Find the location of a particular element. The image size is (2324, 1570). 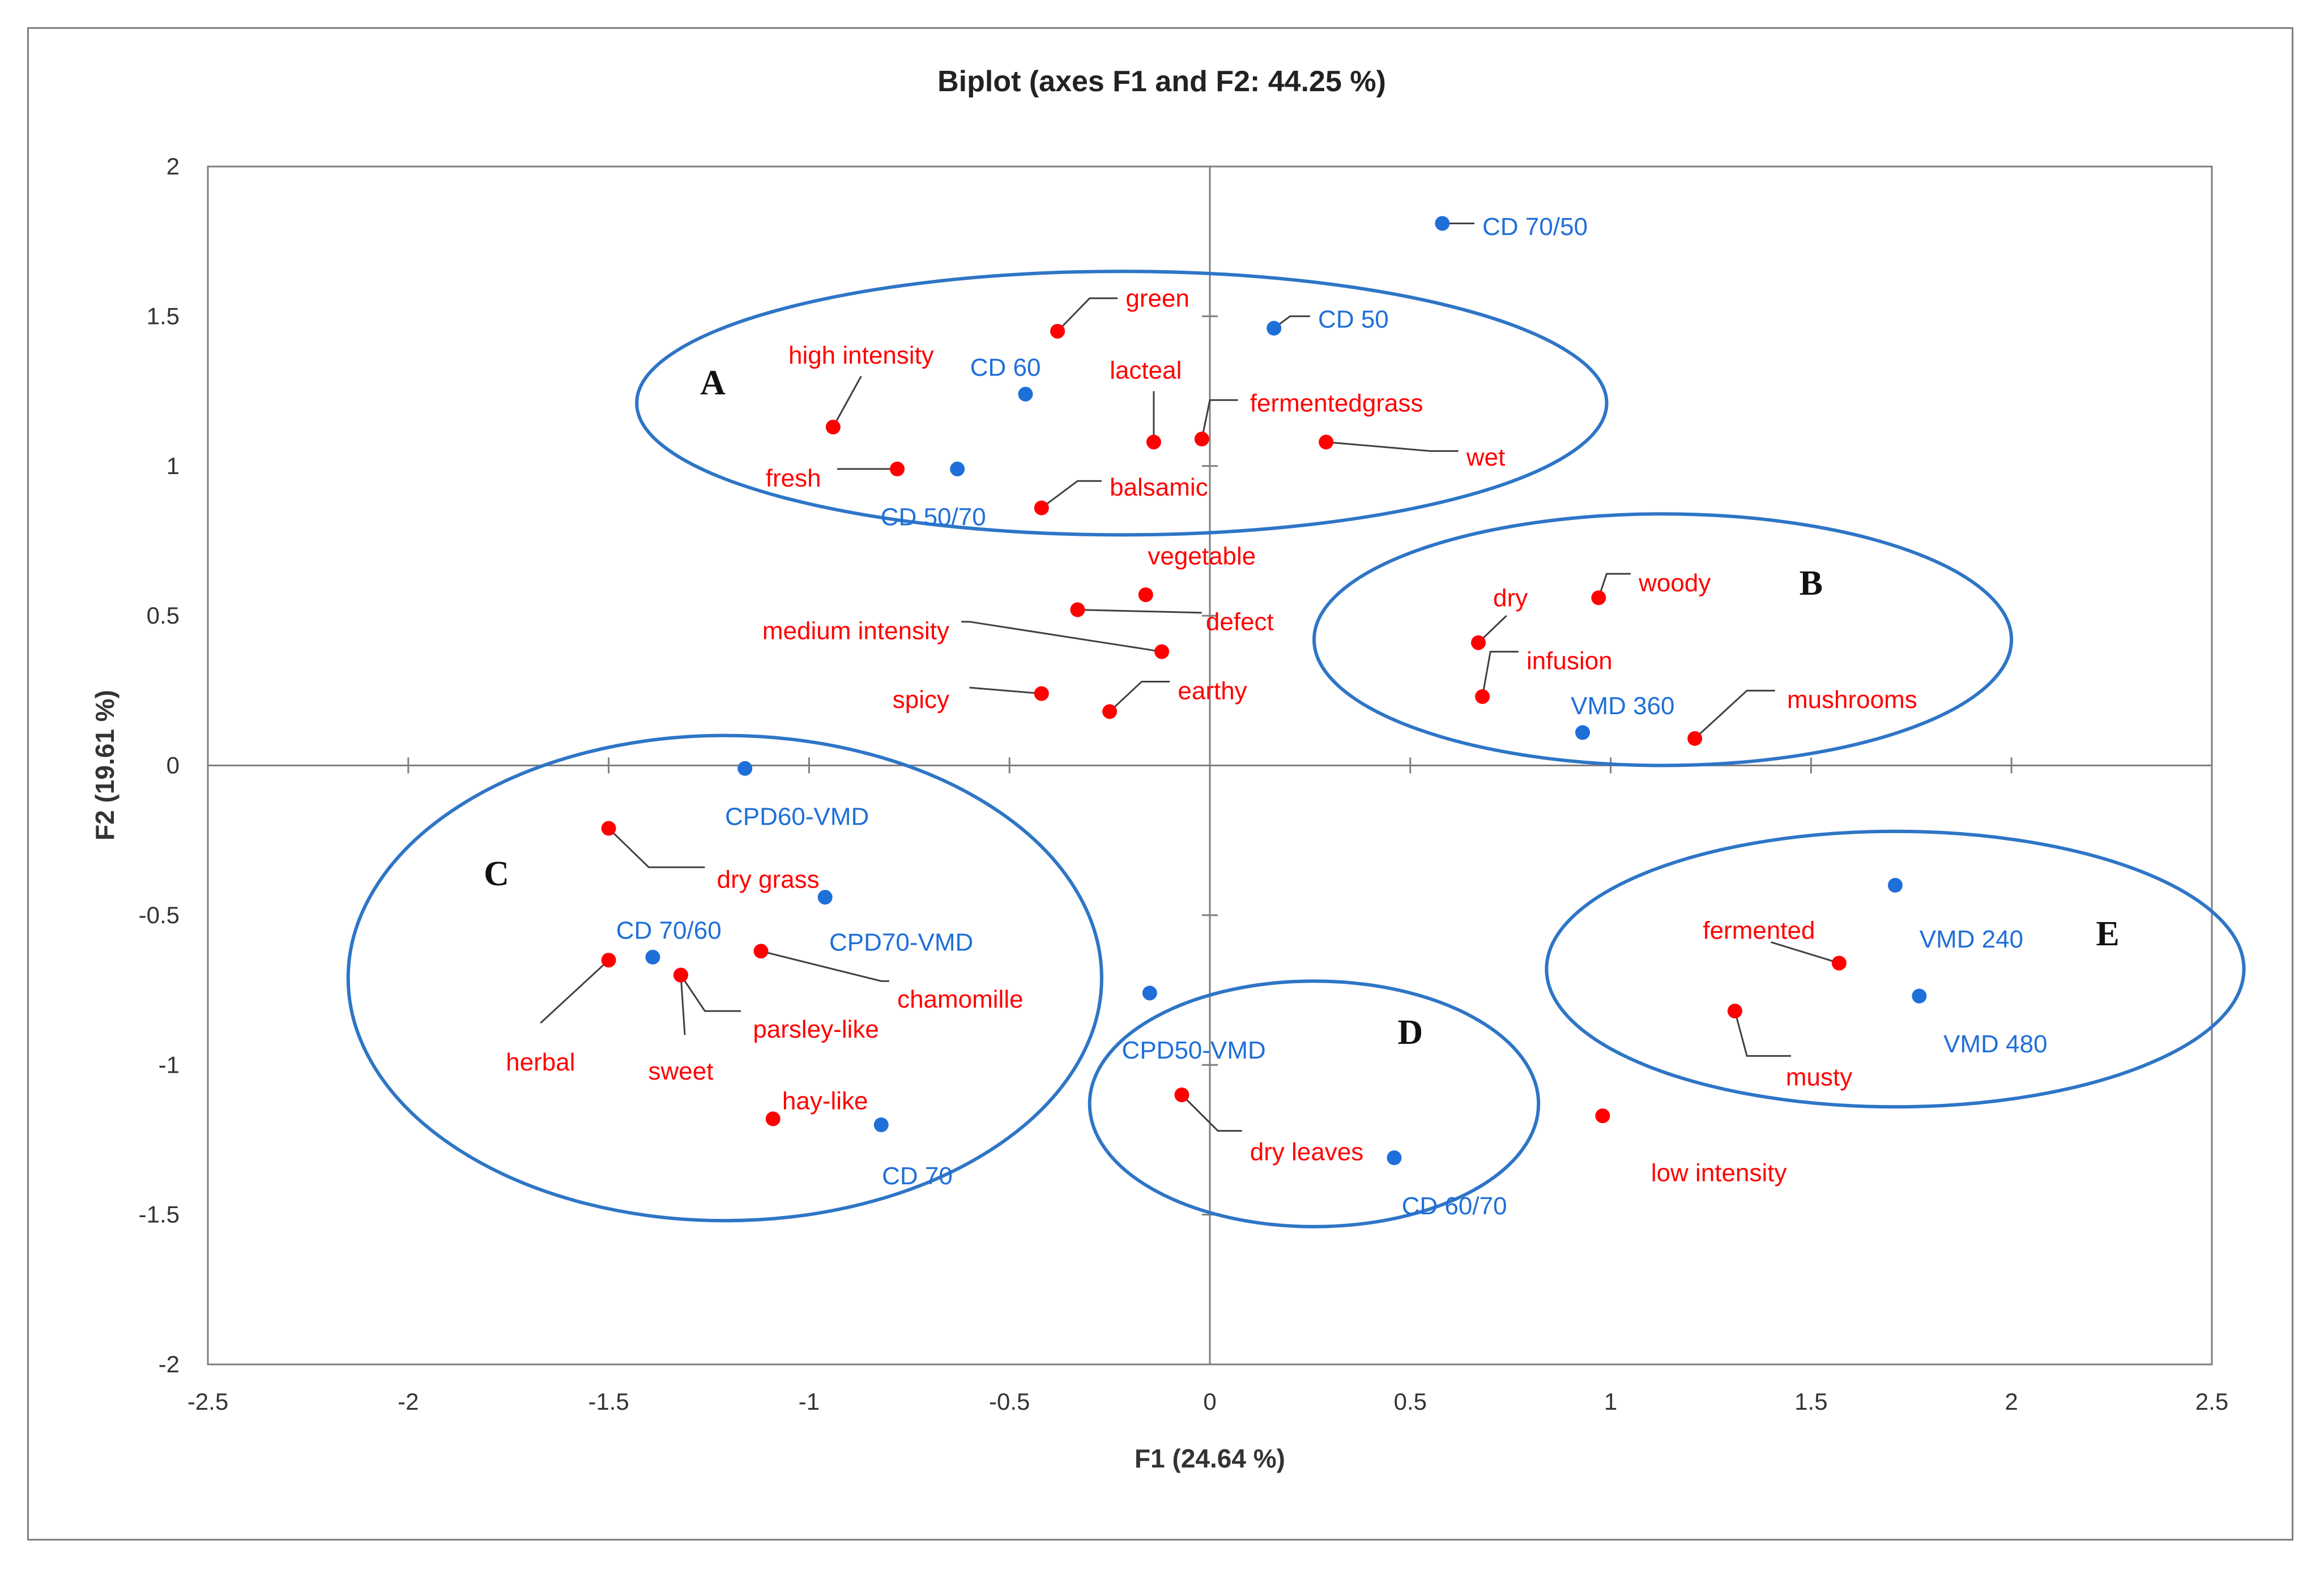

x-tick-label: 2.5 is located at coordinates (2211, 1401).